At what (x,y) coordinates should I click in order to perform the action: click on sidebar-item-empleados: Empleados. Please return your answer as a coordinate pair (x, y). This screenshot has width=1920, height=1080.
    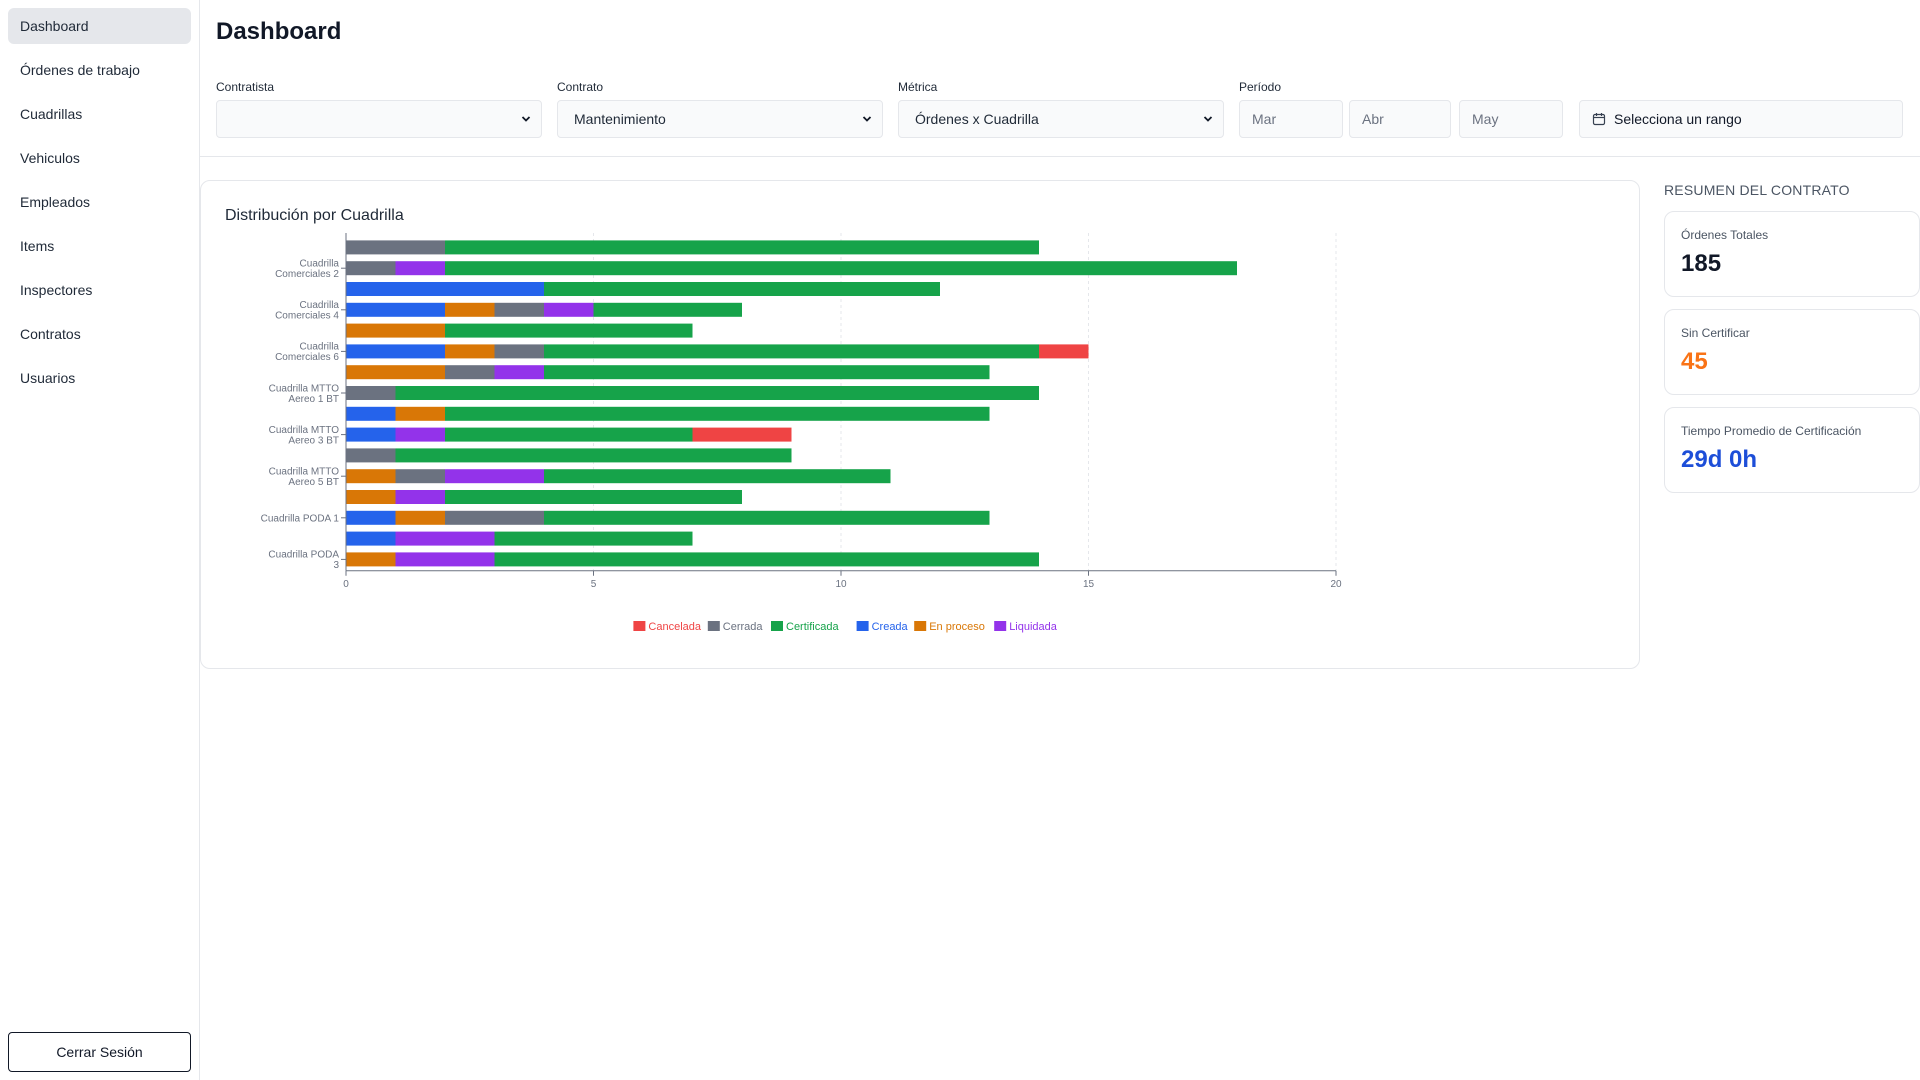
    Looking at the image, I should click on (55, 202).